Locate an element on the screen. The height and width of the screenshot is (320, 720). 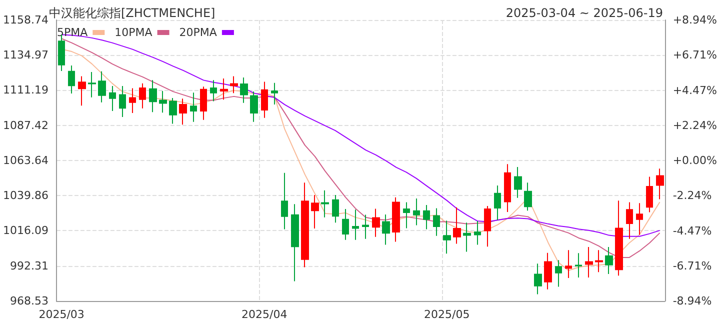
legend-label: 10PMA is located at coordinates (133, 32).